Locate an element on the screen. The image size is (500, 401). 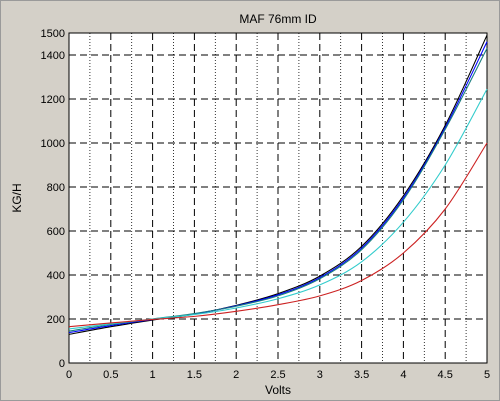
x-tick-label: 5 is located at coordinates (487, 375).